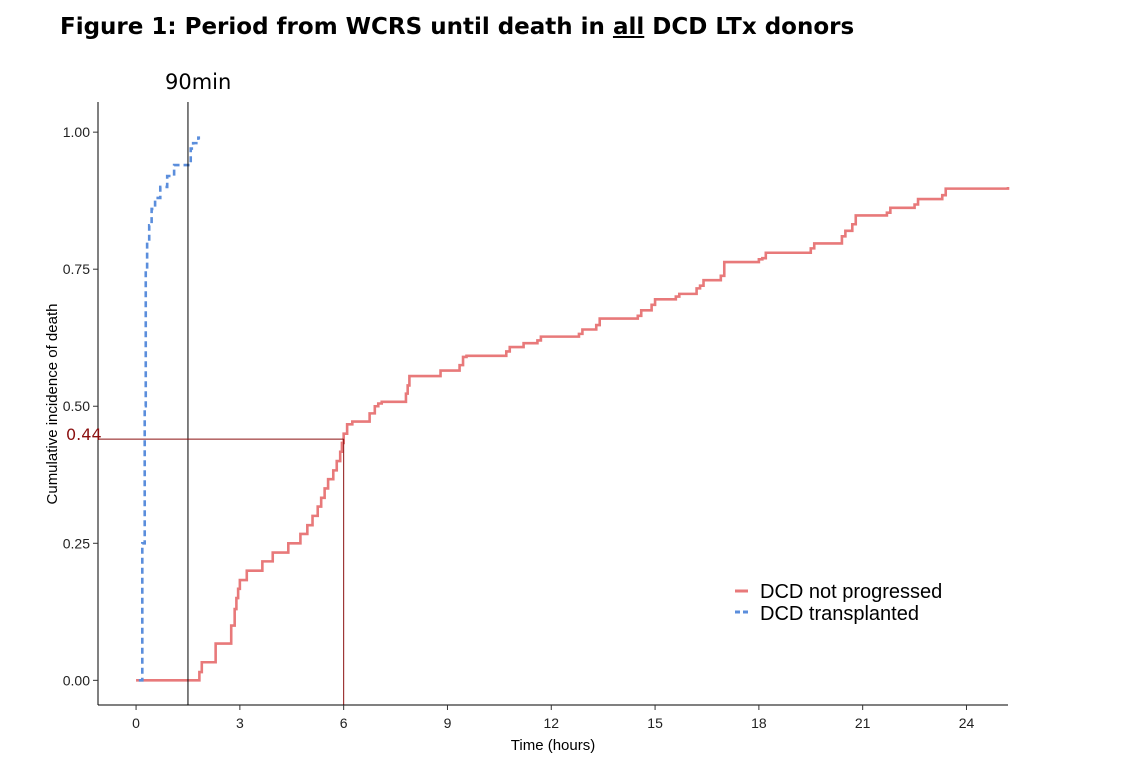 Image resolution: width=1130 pixels, height=772 pixels. I want to click on x-tick-label-21: 21, so click(863, 723).